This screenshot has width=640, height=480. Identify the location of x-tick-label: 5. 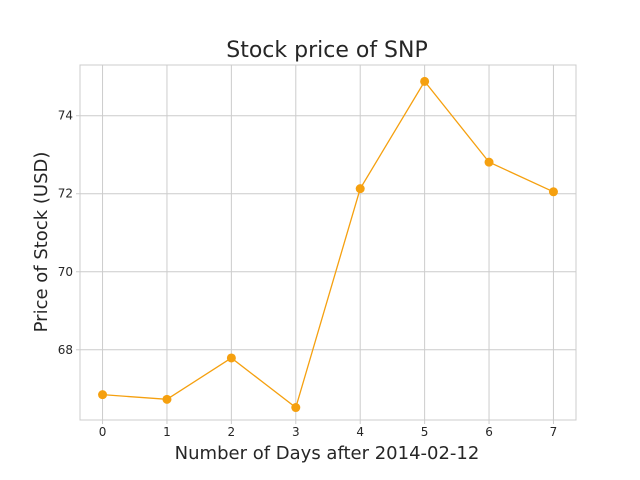
(425, 432).